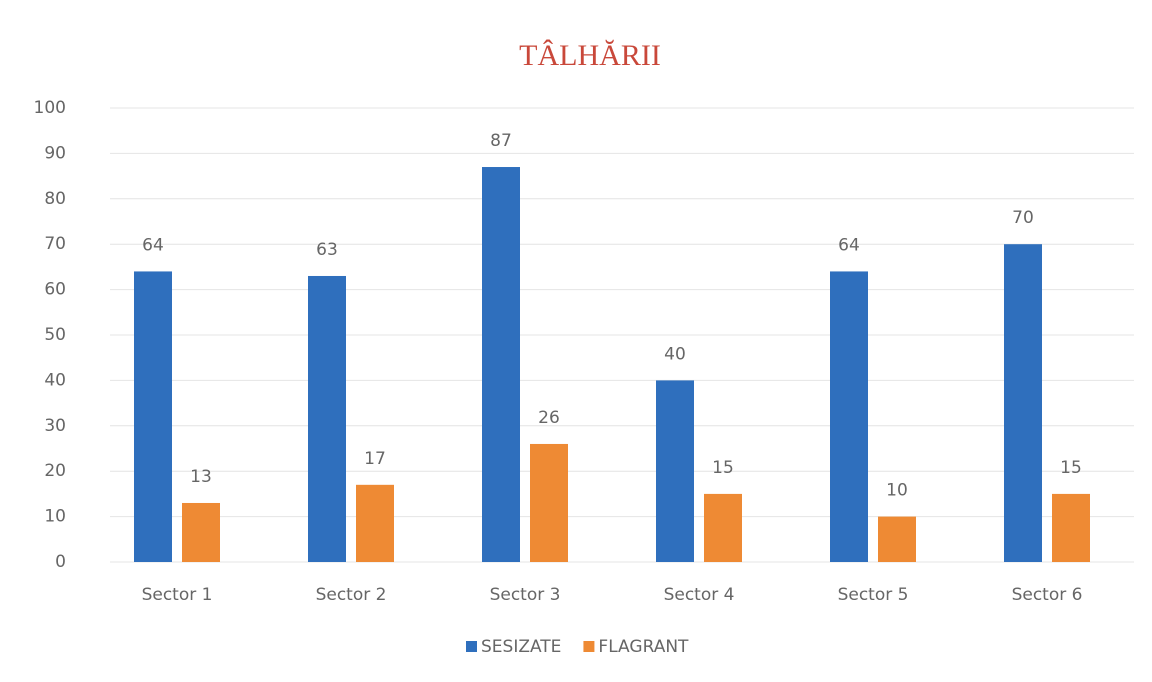  What do you see at coordinates (55, 335) in the screenshot?
I see `y-tick-label: 50` at bounding box center [55, 335].